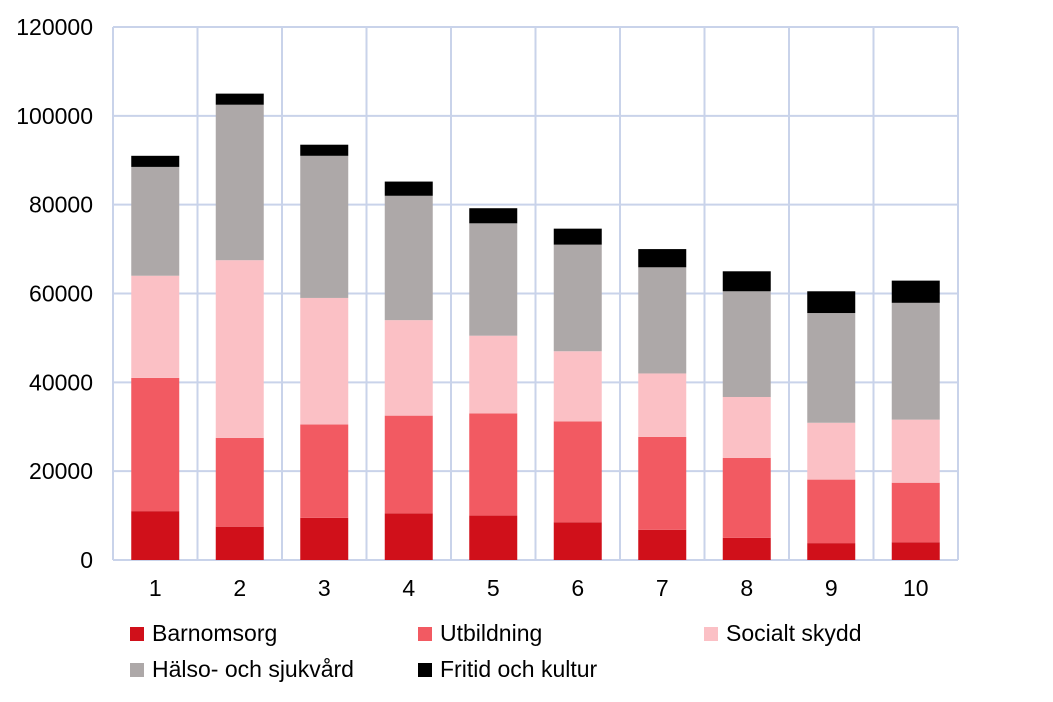 The image size is (1053, 702). Describe the element at coordinates (493, 279) in the screenshot. I see `bar-segment-hälso-och-sjukvård-5` at that location.